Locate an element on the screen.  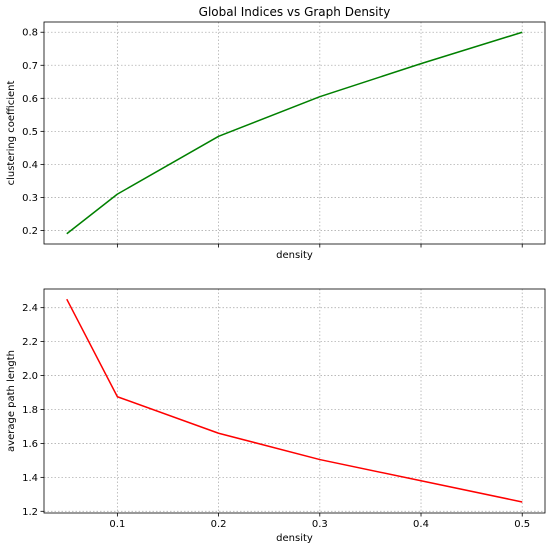
y-tick-label: 0.7 is located at coordinates (30, 66).